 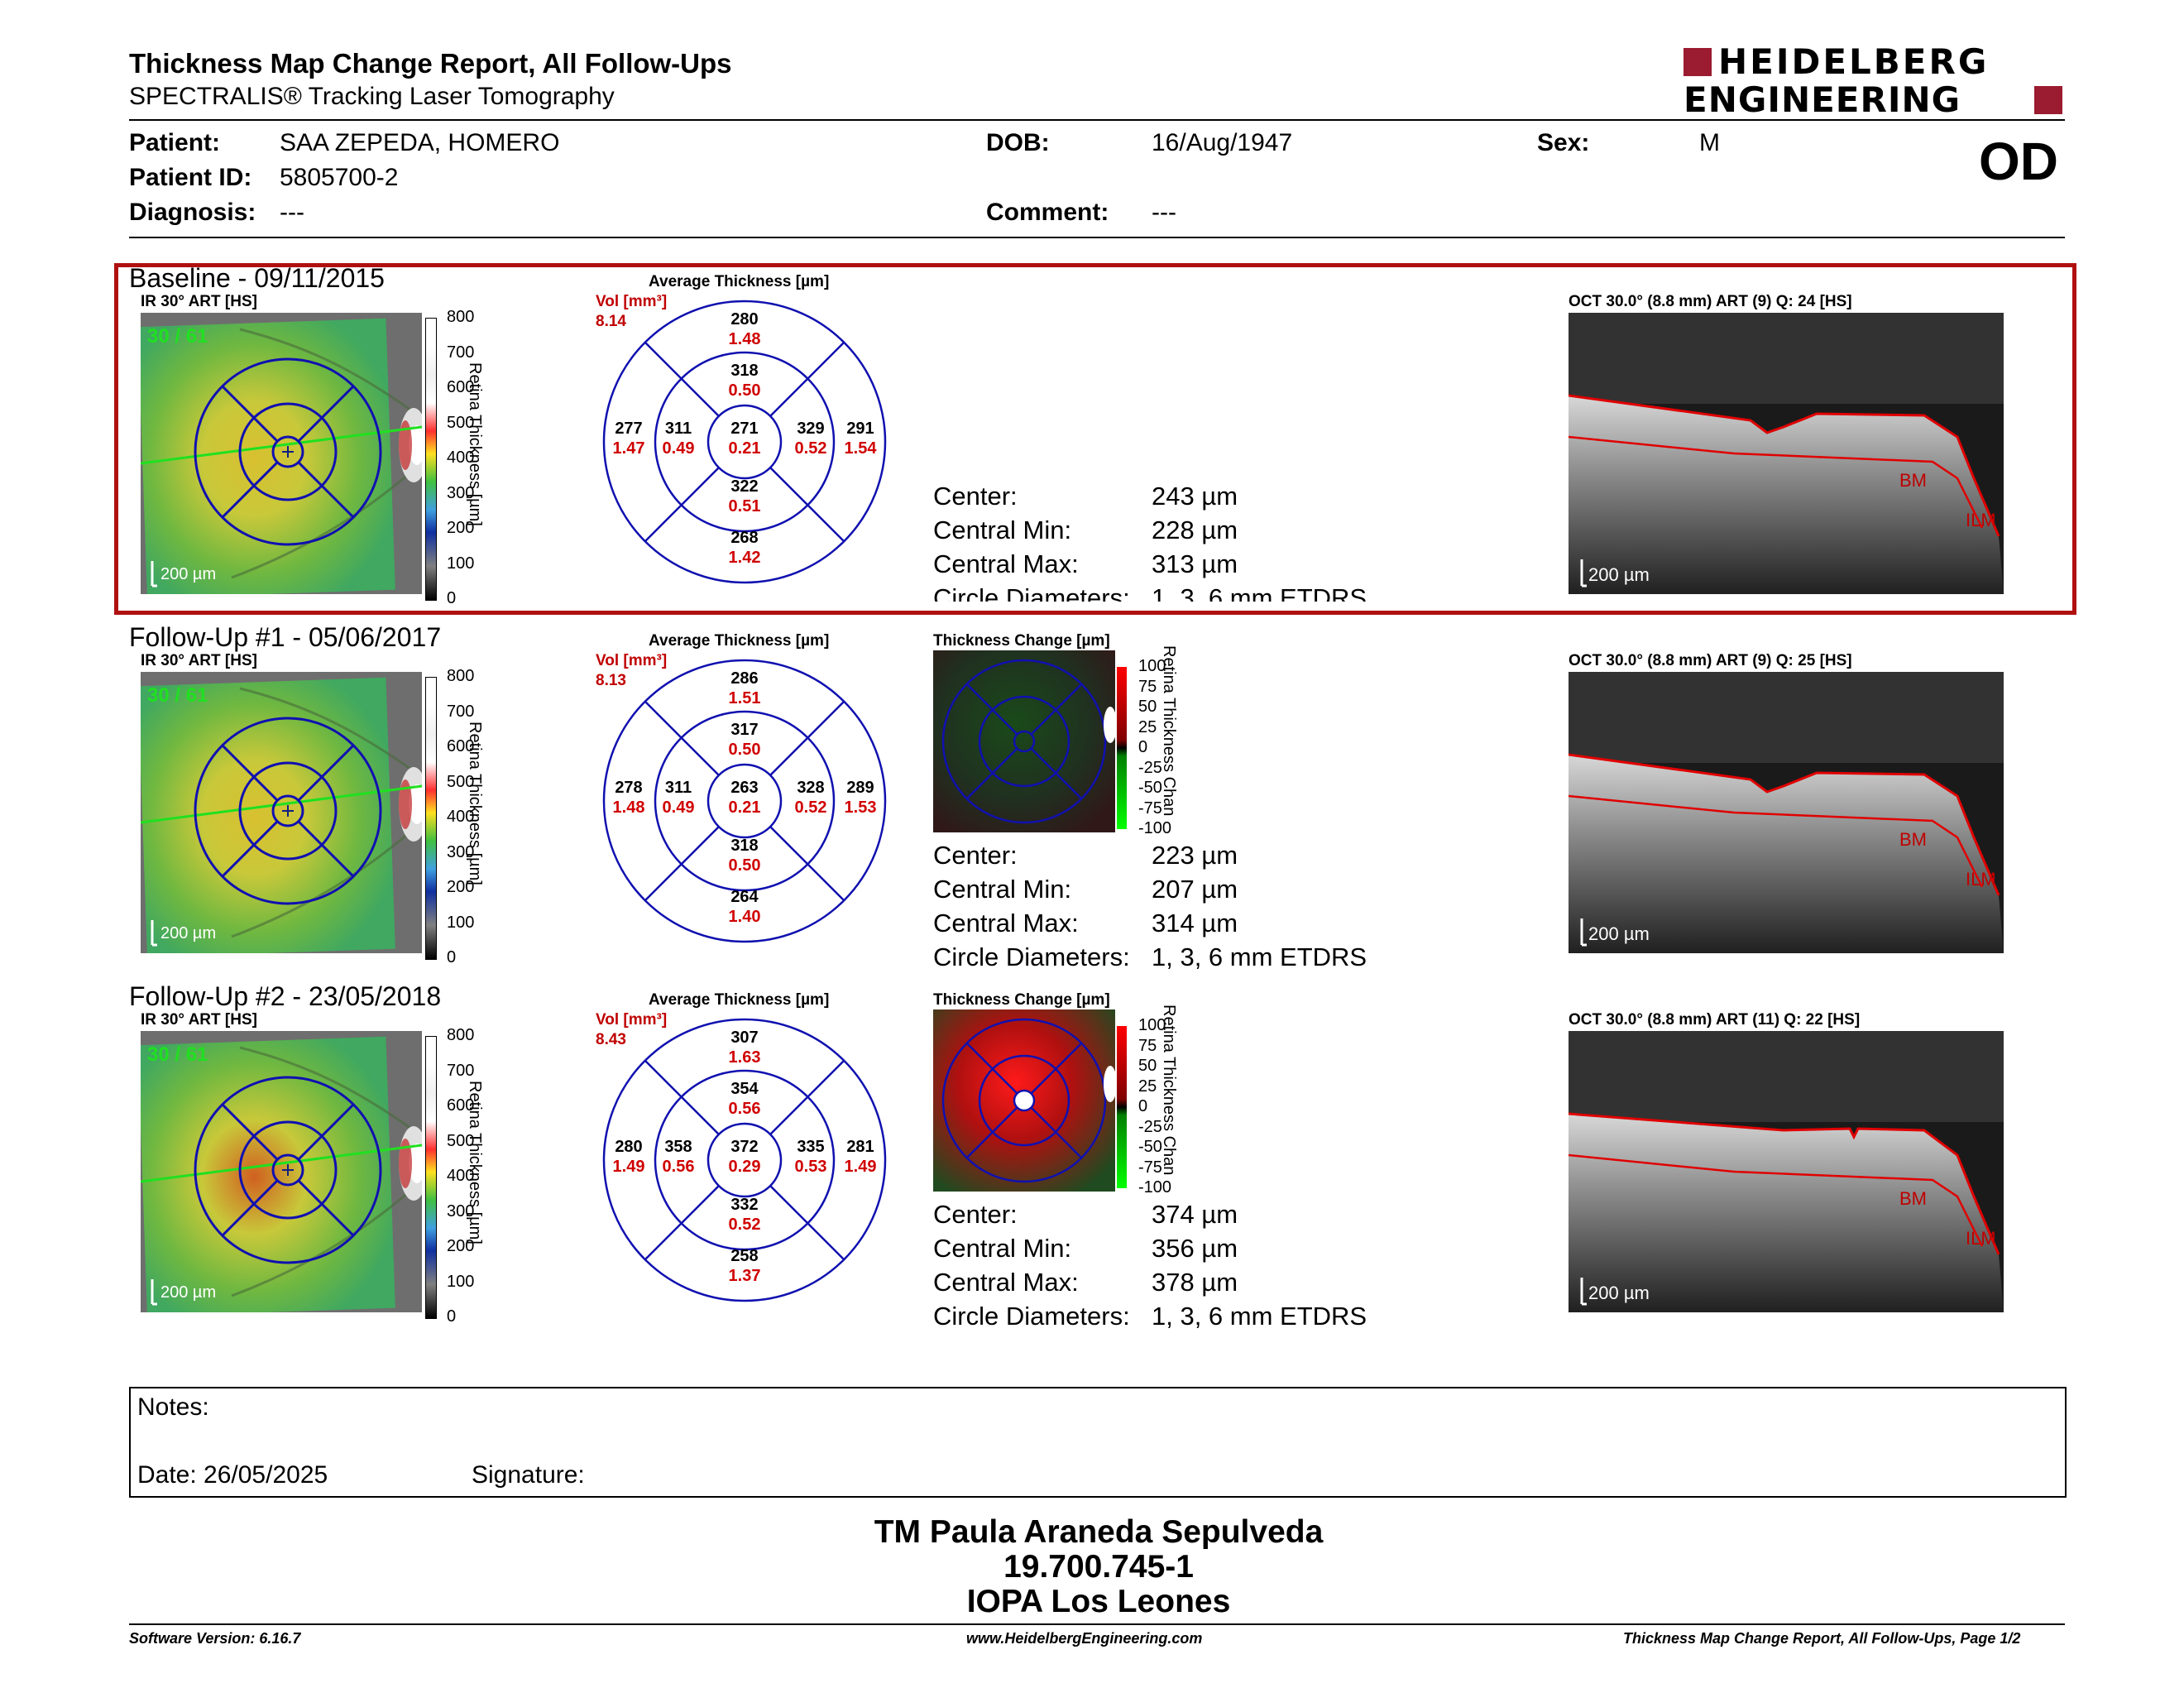 What do you see at coordinates (1150, 767) in the screenshot?
I see `change-bar-tick: -25` at bounding box center [1150, 767].